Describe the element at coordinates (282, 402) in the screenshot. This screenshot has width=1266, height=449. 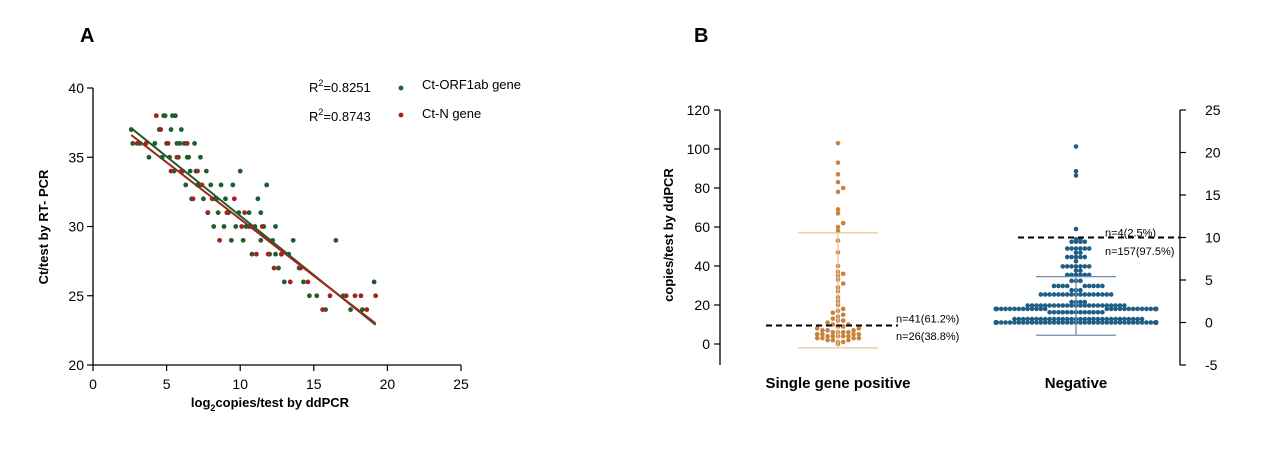
I see `panel-a-x-title-rest: copies/test by ddPCR` at that location.